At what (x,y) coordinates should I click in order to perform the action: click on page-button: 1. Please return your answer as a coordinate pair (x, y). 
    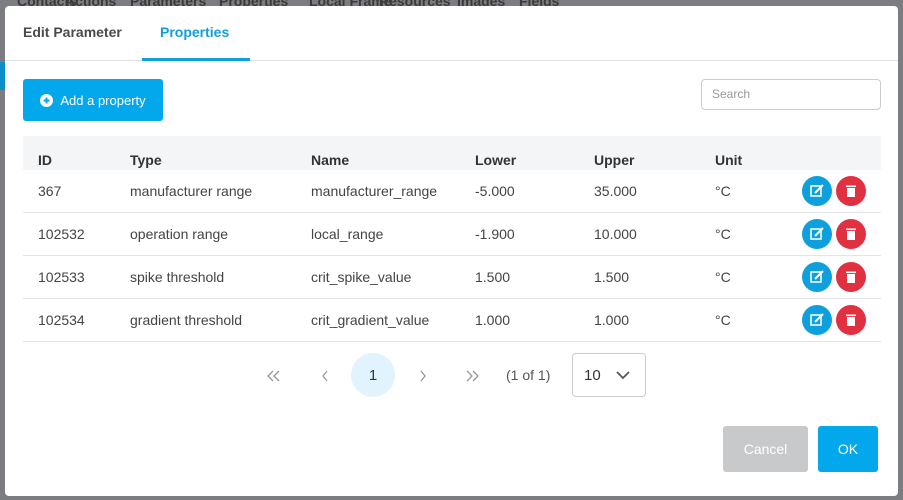
    Looking at the image, I should click on (373, 375).